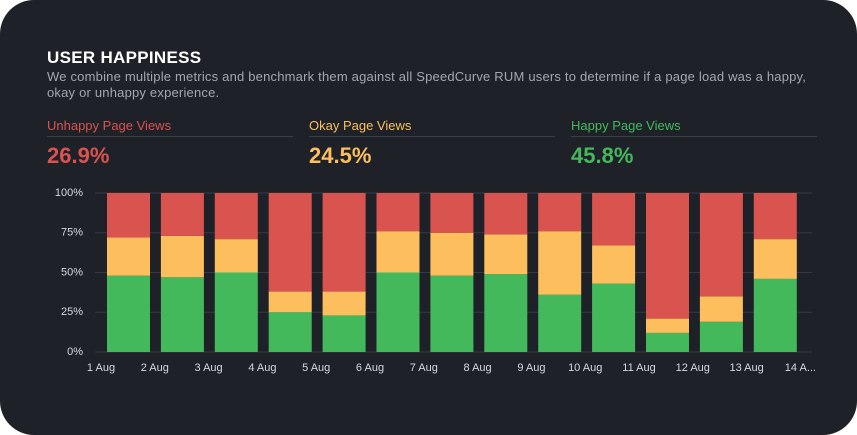  What do you see at coordinates (124, 57) in the screenshot?
I see `title: USER HAPPINESS` at bounding box center [124, 57].